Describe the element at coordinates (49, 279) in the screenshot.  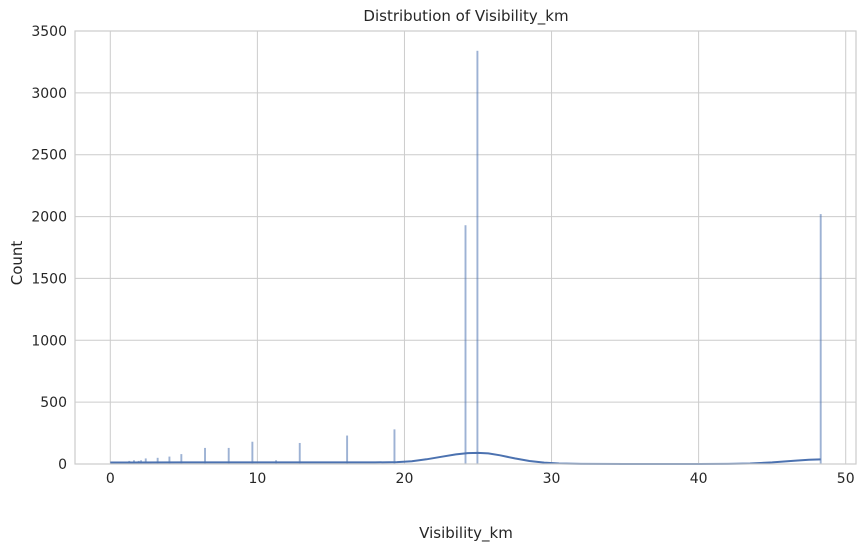
I see `y-tick-label: 1500` at that location.